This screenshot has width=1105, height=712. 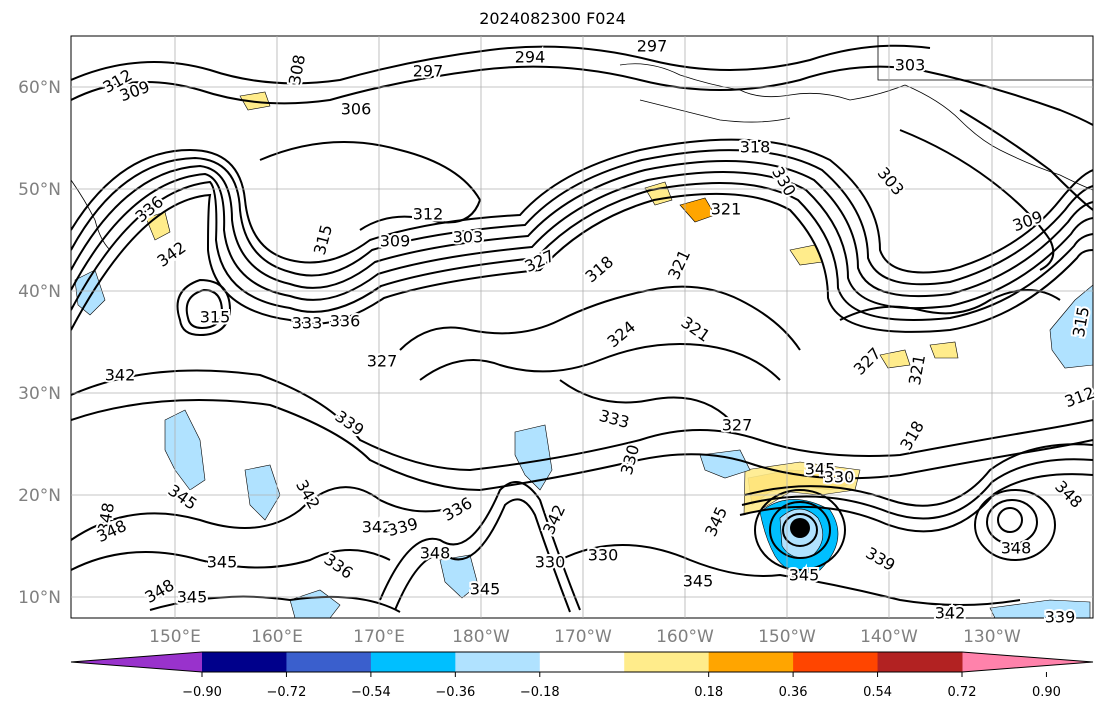 I want to click on lon-label: 170°W, so click(x=583, y=637).